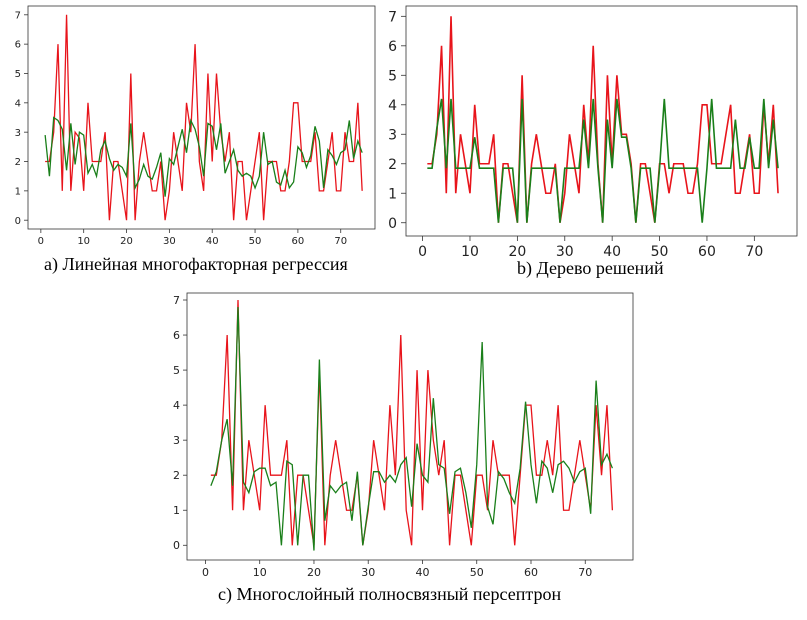 The image size is (807, 620). I want to click on series-line-actual, so click(204, 117).